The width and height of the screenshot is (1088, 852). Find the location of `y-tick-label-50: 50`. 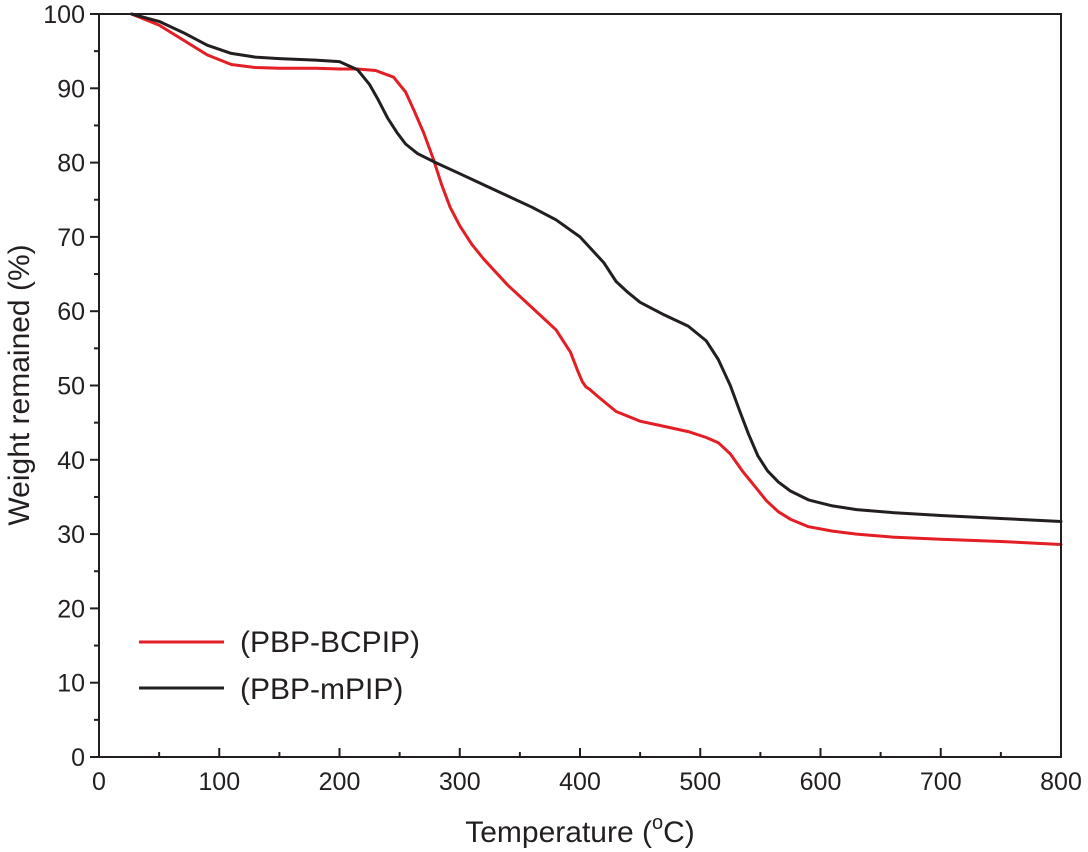

y-tick-label-50: 50 is located at coordinates (71, 387).